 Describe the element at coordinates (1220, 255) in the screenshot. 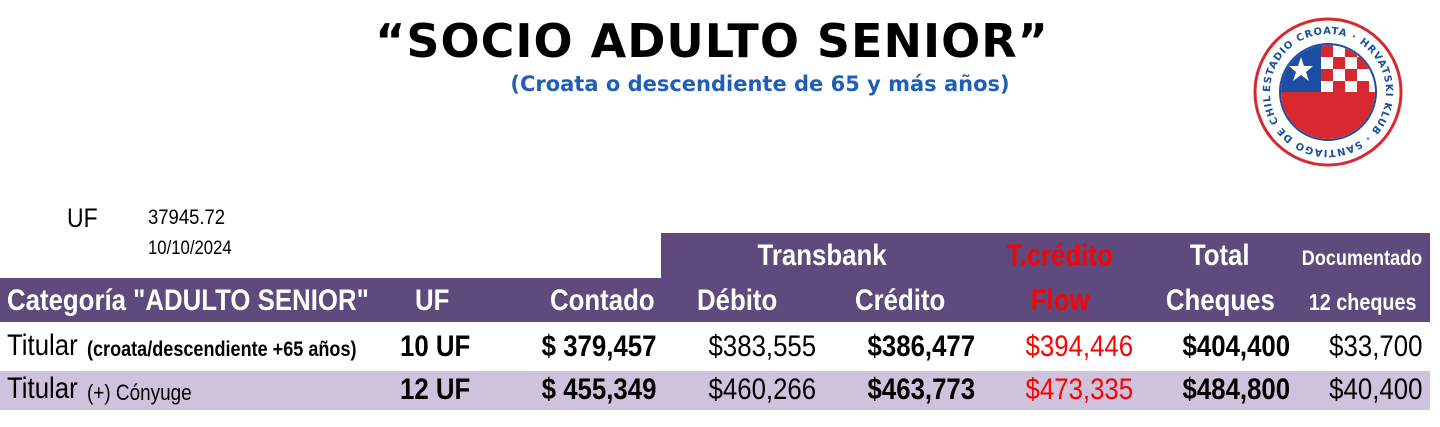

I see `header-total: Total` at that location.